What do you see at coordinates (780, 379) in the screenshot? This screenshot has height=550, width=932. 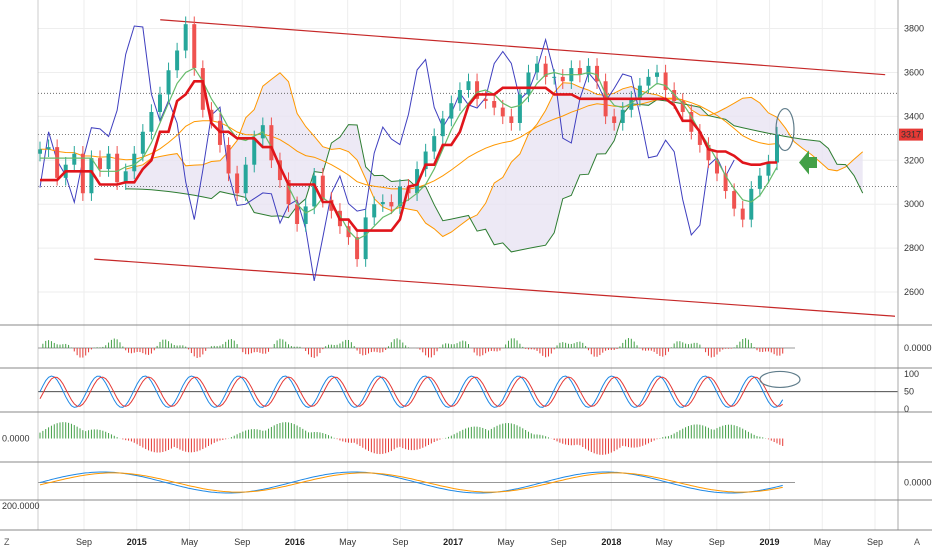 I see `stochastic-highlight-ellipse-icon` at bounding box center [780, 379].